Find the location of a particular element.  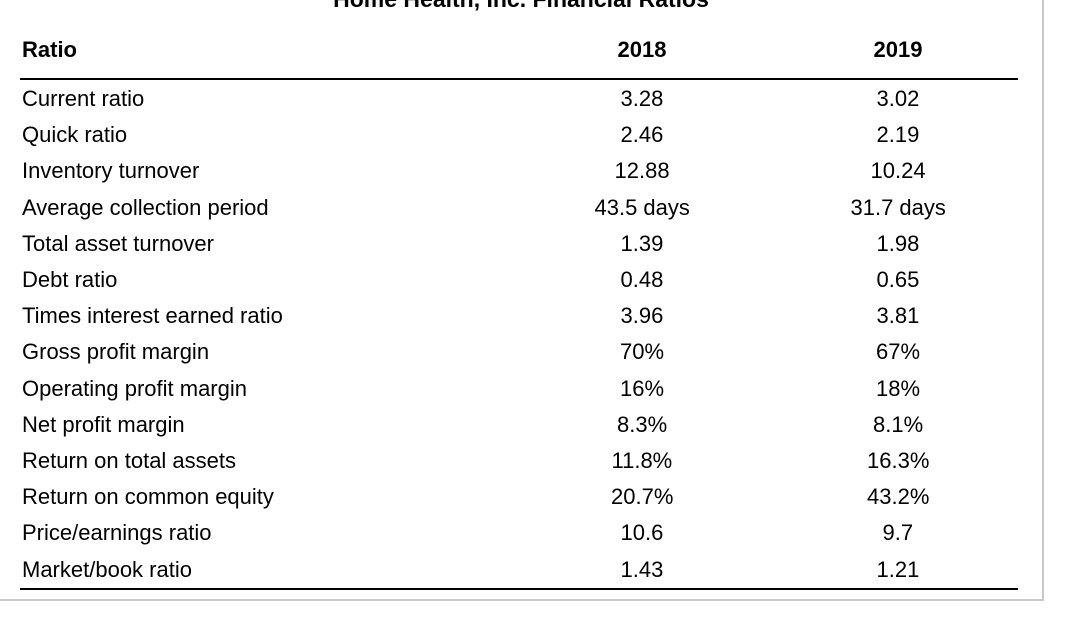

cell-value: 43.5 days is located at coordinates (642, 207).